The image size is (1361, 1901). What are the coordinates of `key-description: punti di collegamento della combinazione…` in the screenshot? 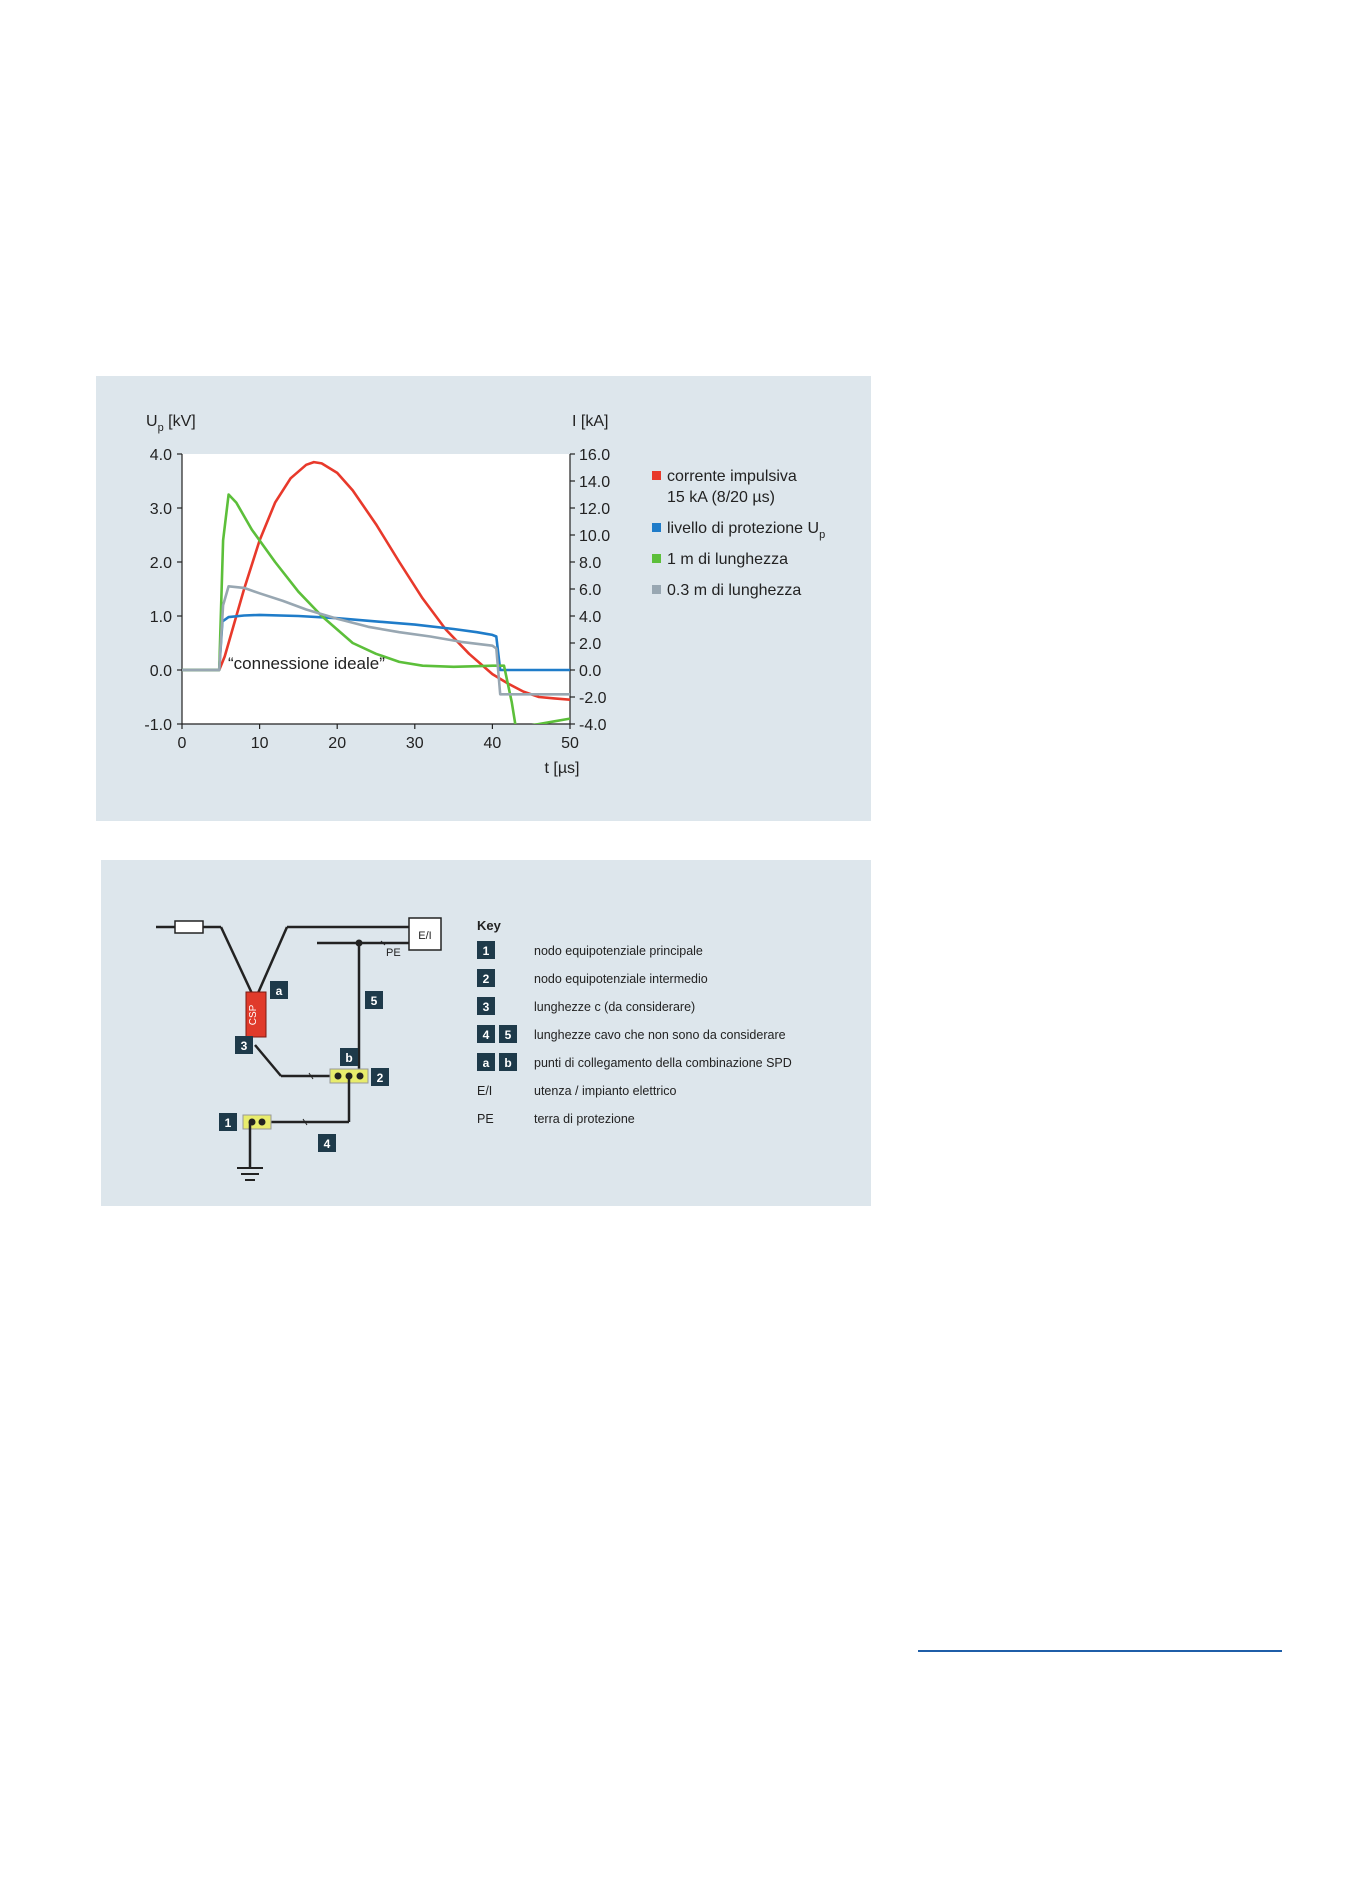 It's located at (663, 1063).